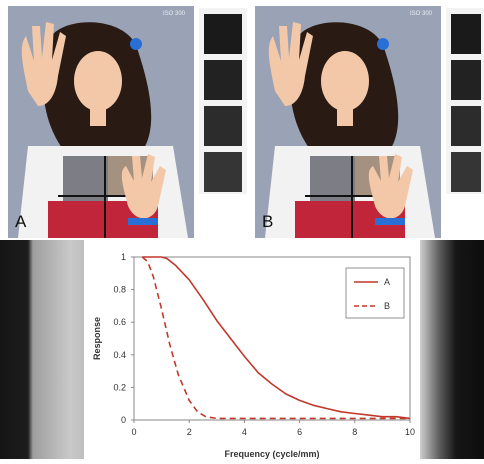 The image size is (484, 464). I want to click on iso-label-a: ISO 300, so click(173, 14).